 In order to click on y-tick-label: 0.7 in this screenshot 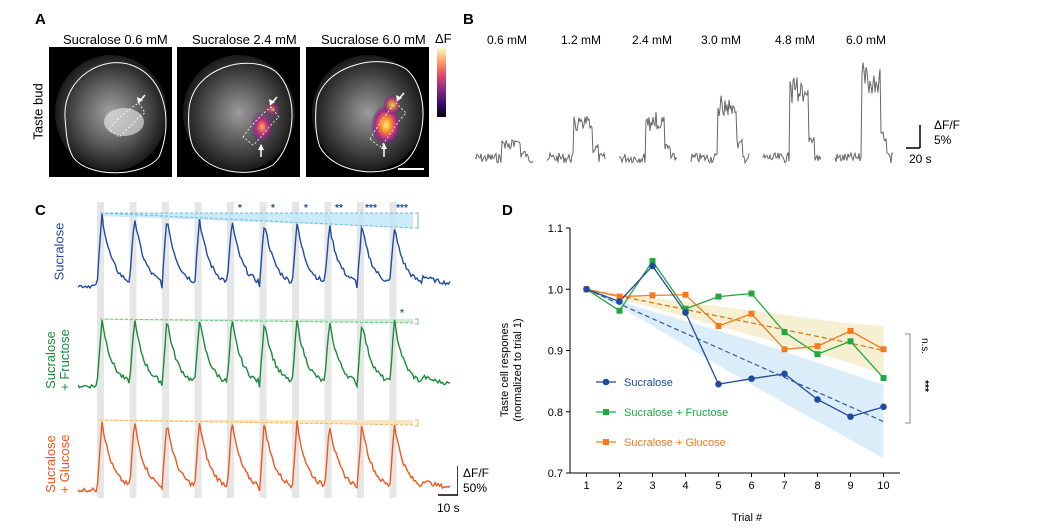, I will do `click(555, 474)`.